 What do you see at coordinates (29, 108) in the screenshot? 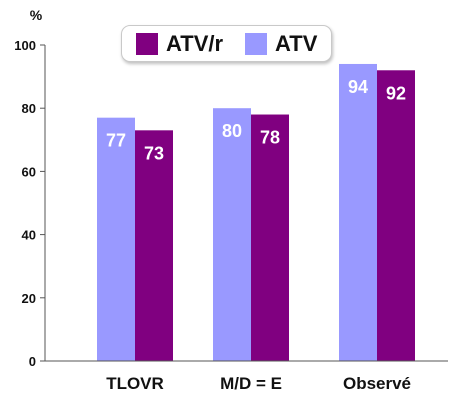
I see `y-tick-label: 80` at bounding box center [29, 108].